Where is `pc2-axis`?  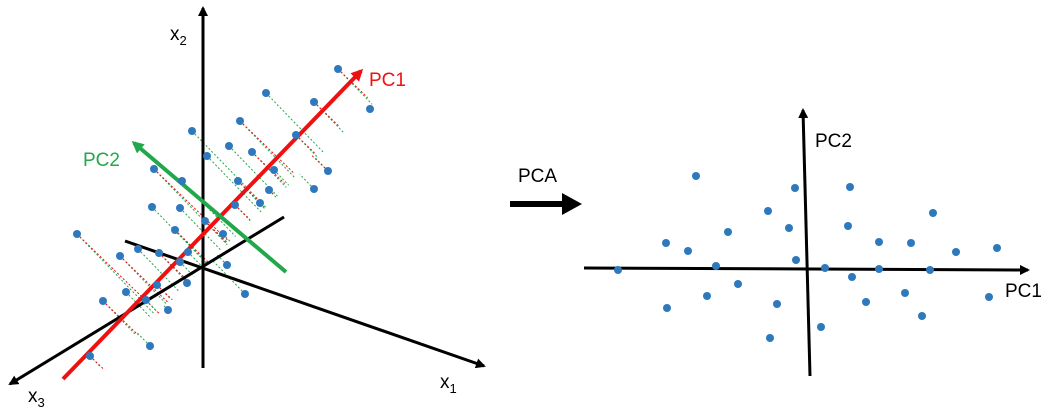 pc2-axis is located at coordinates (209, 207).